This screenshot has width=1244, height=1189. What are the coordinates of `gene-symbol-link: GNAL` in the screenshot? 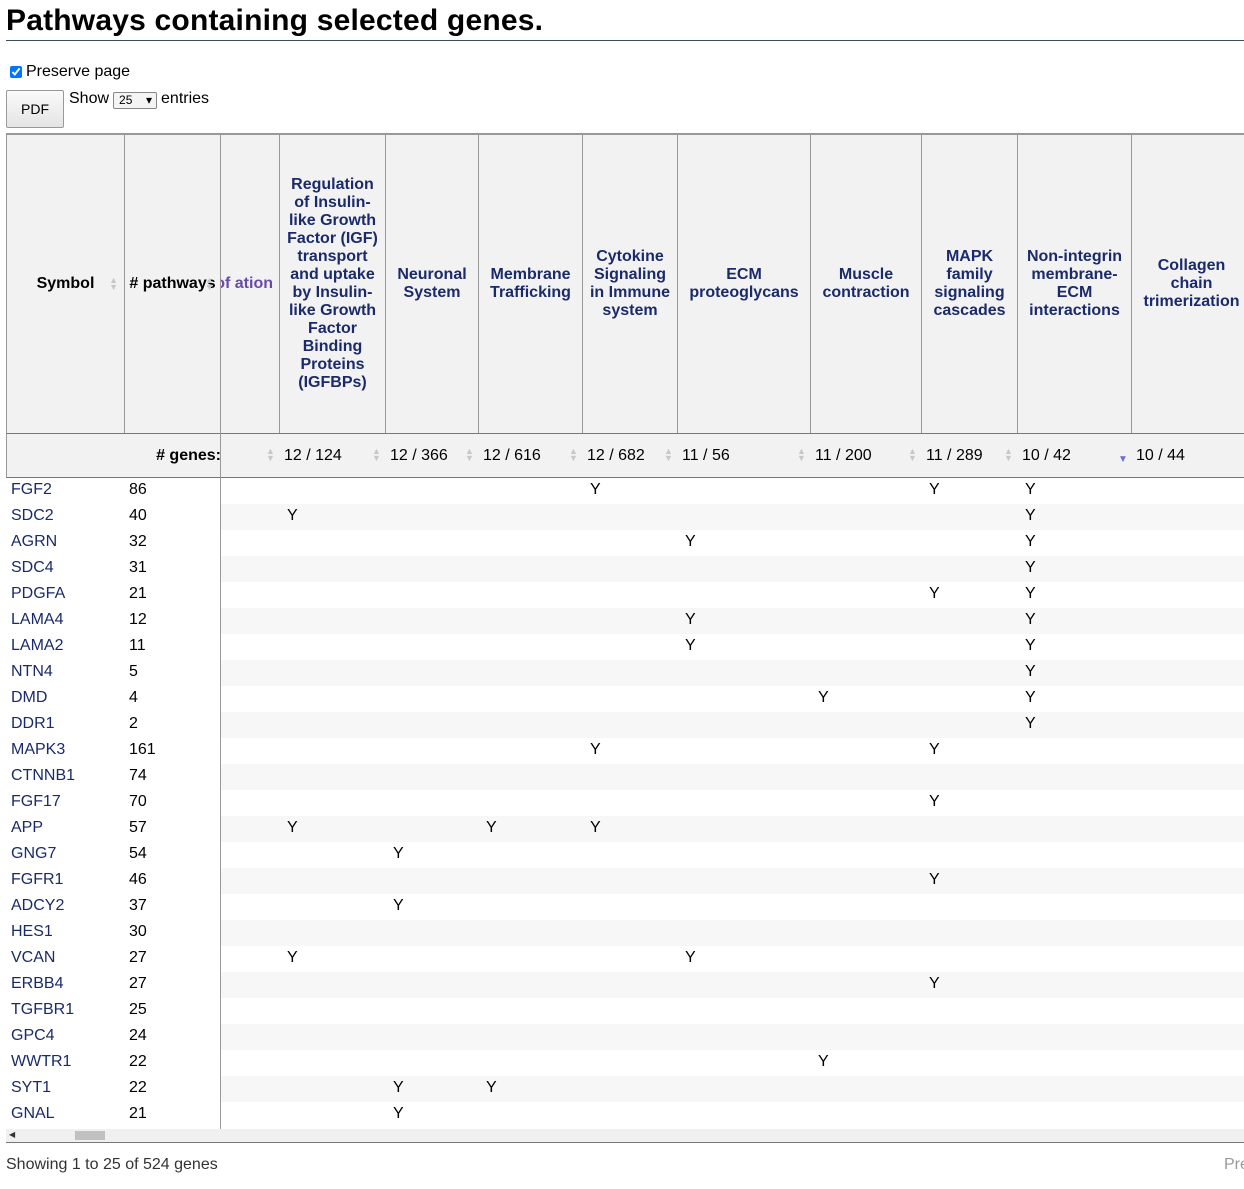 It's located at (33, 1113).